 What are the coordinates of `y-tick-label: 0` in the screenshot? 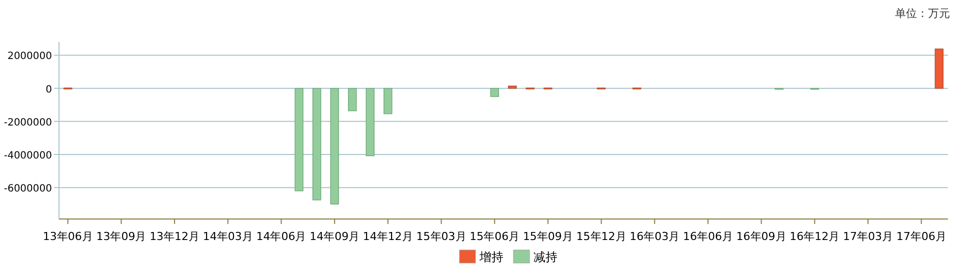 It's located at (49, 90).